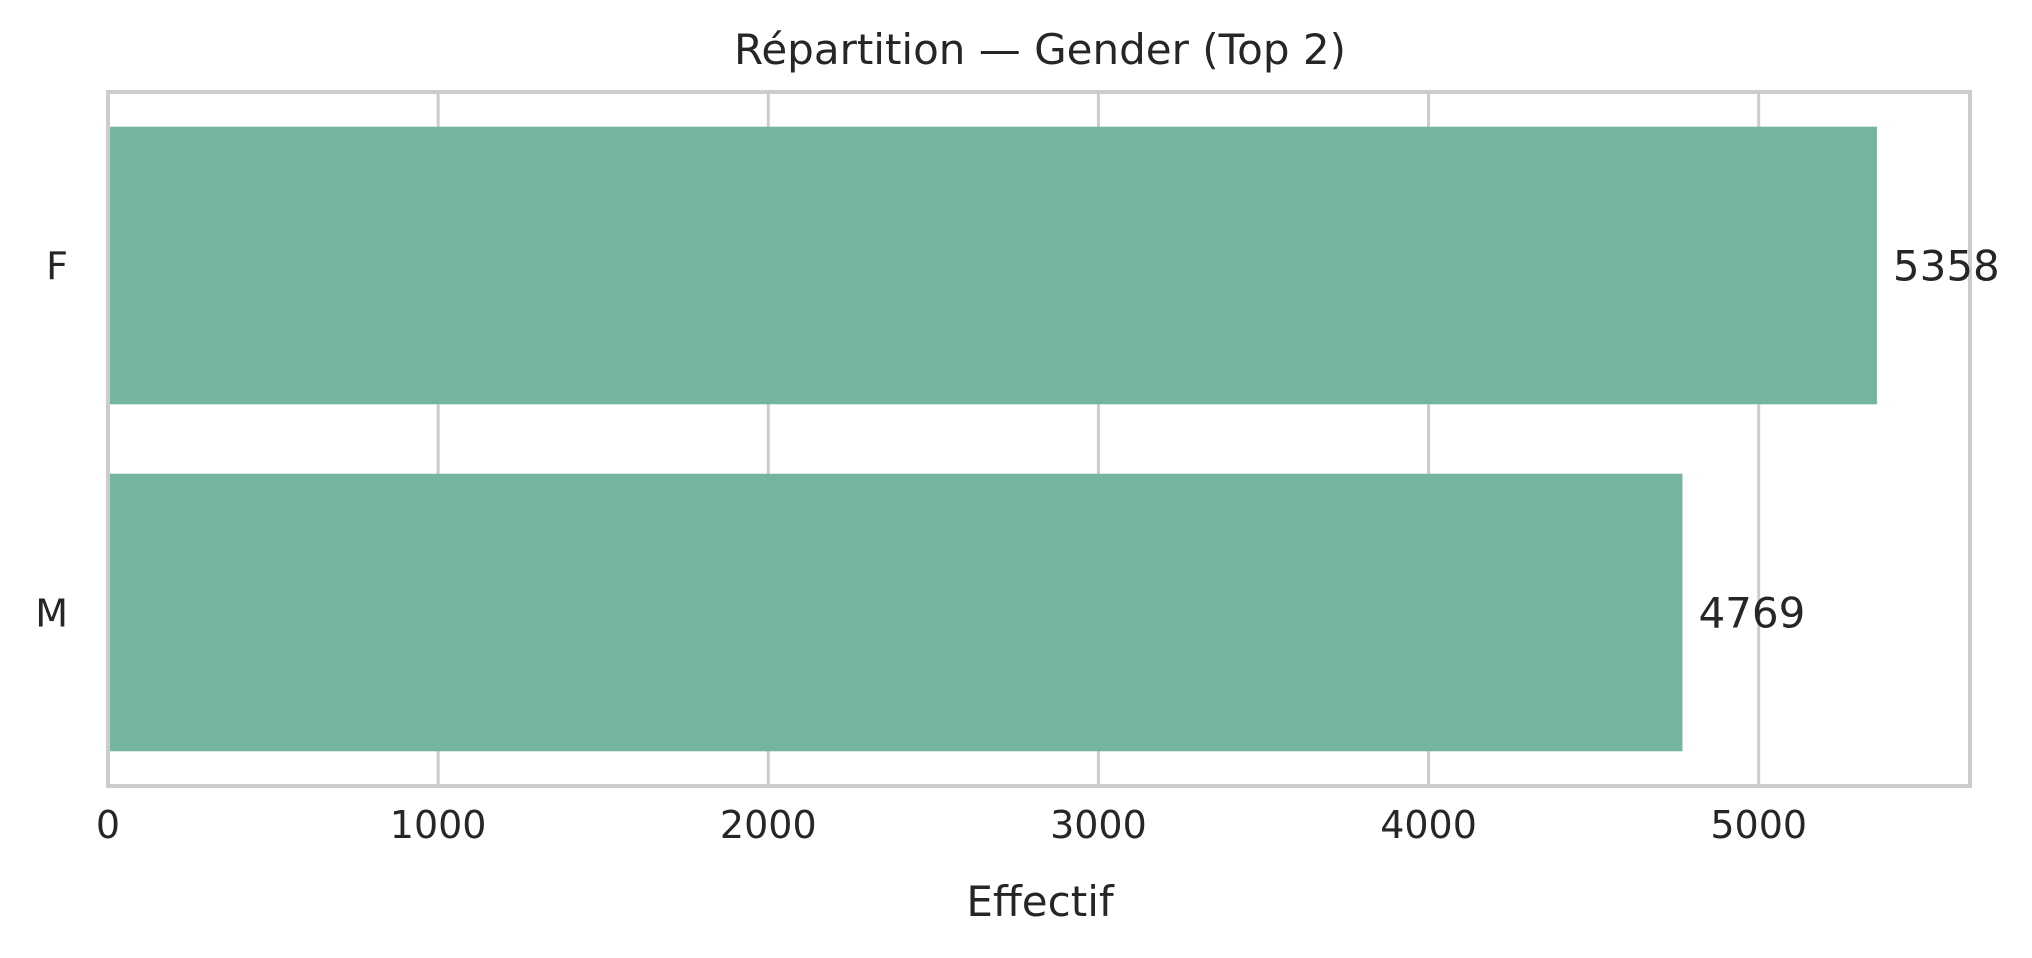 The image size is (2032, 958). What do you see at coordinates (1040, 49) in the screenshot?
I see `chart-title: Répartition — Gender (Top 2)` at bounding box center [1040, 49].